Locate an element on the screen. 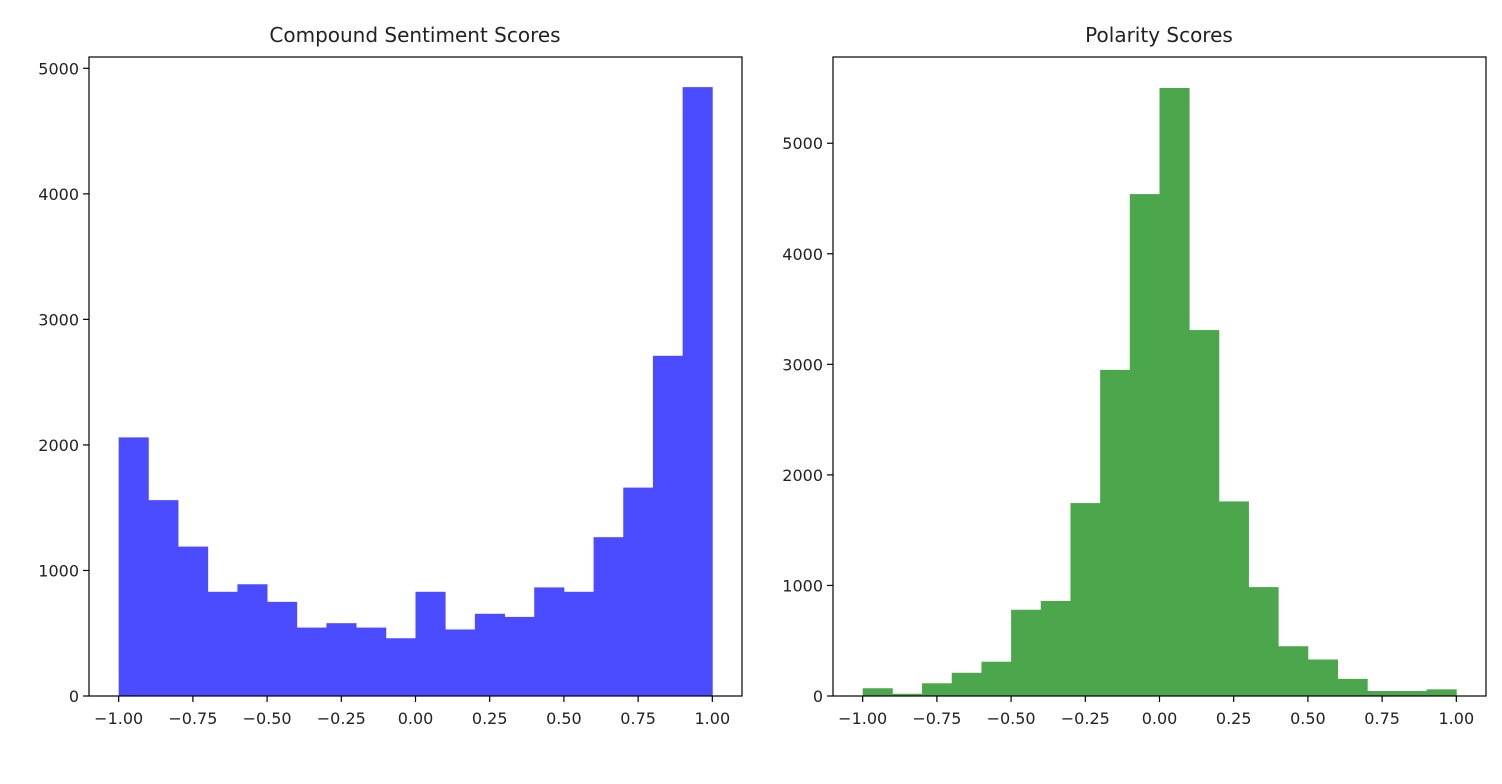 Image resolution: width=1502 pixels, height=784 pixels. chart-title: Polarity Scores is located at coordinates (1159, 35).